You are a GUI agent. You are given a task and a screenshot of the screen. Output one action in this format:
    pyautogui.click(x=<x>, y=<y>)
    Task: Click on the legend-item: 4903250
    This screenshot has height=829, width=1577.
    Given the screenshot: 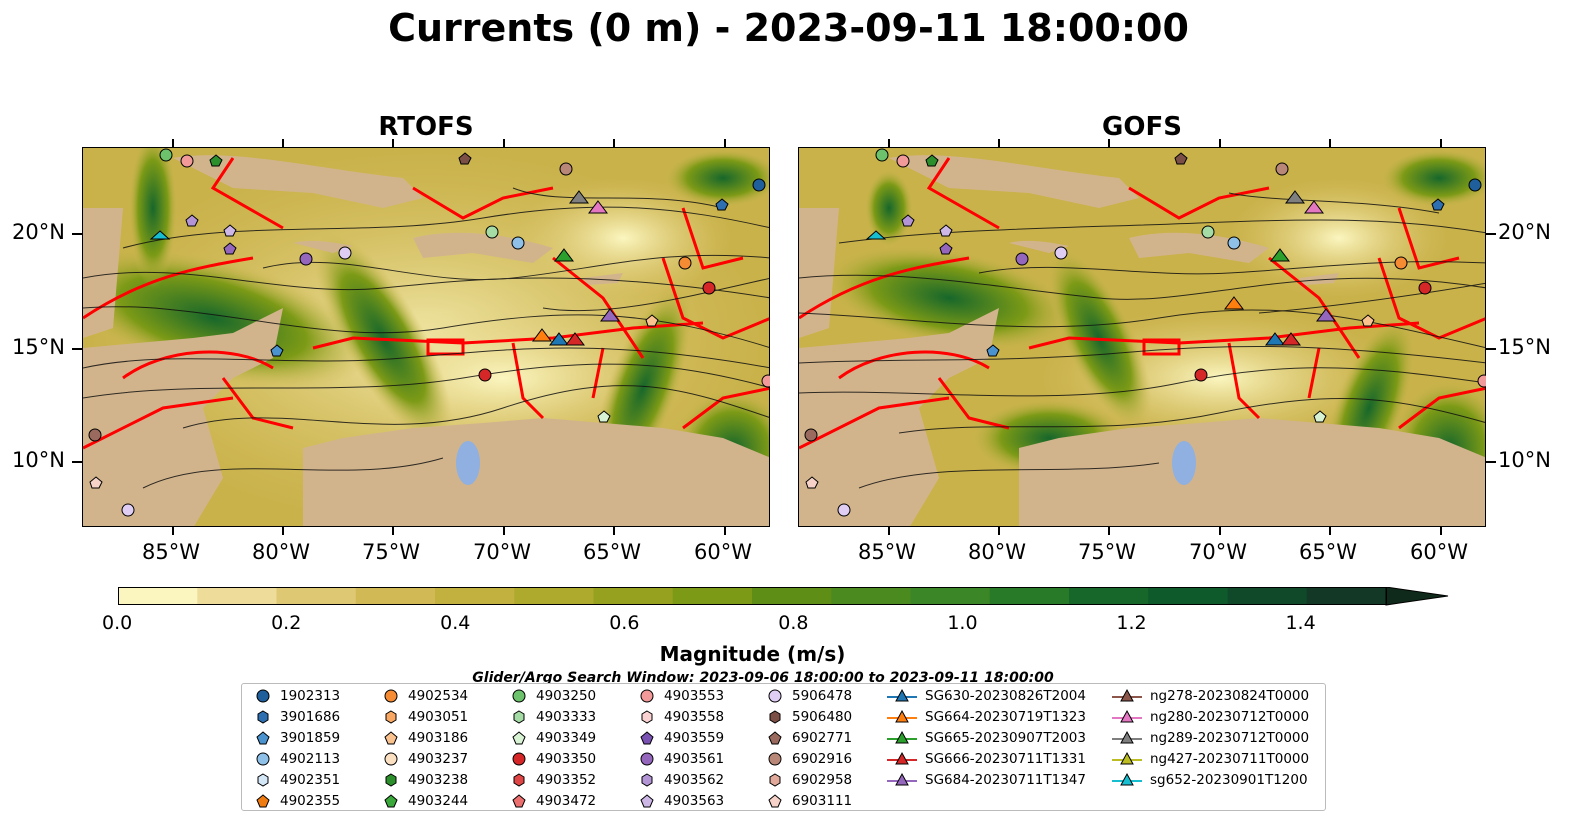 What is the action you would take?
    pyautogui.click(x=553, y=696)
    